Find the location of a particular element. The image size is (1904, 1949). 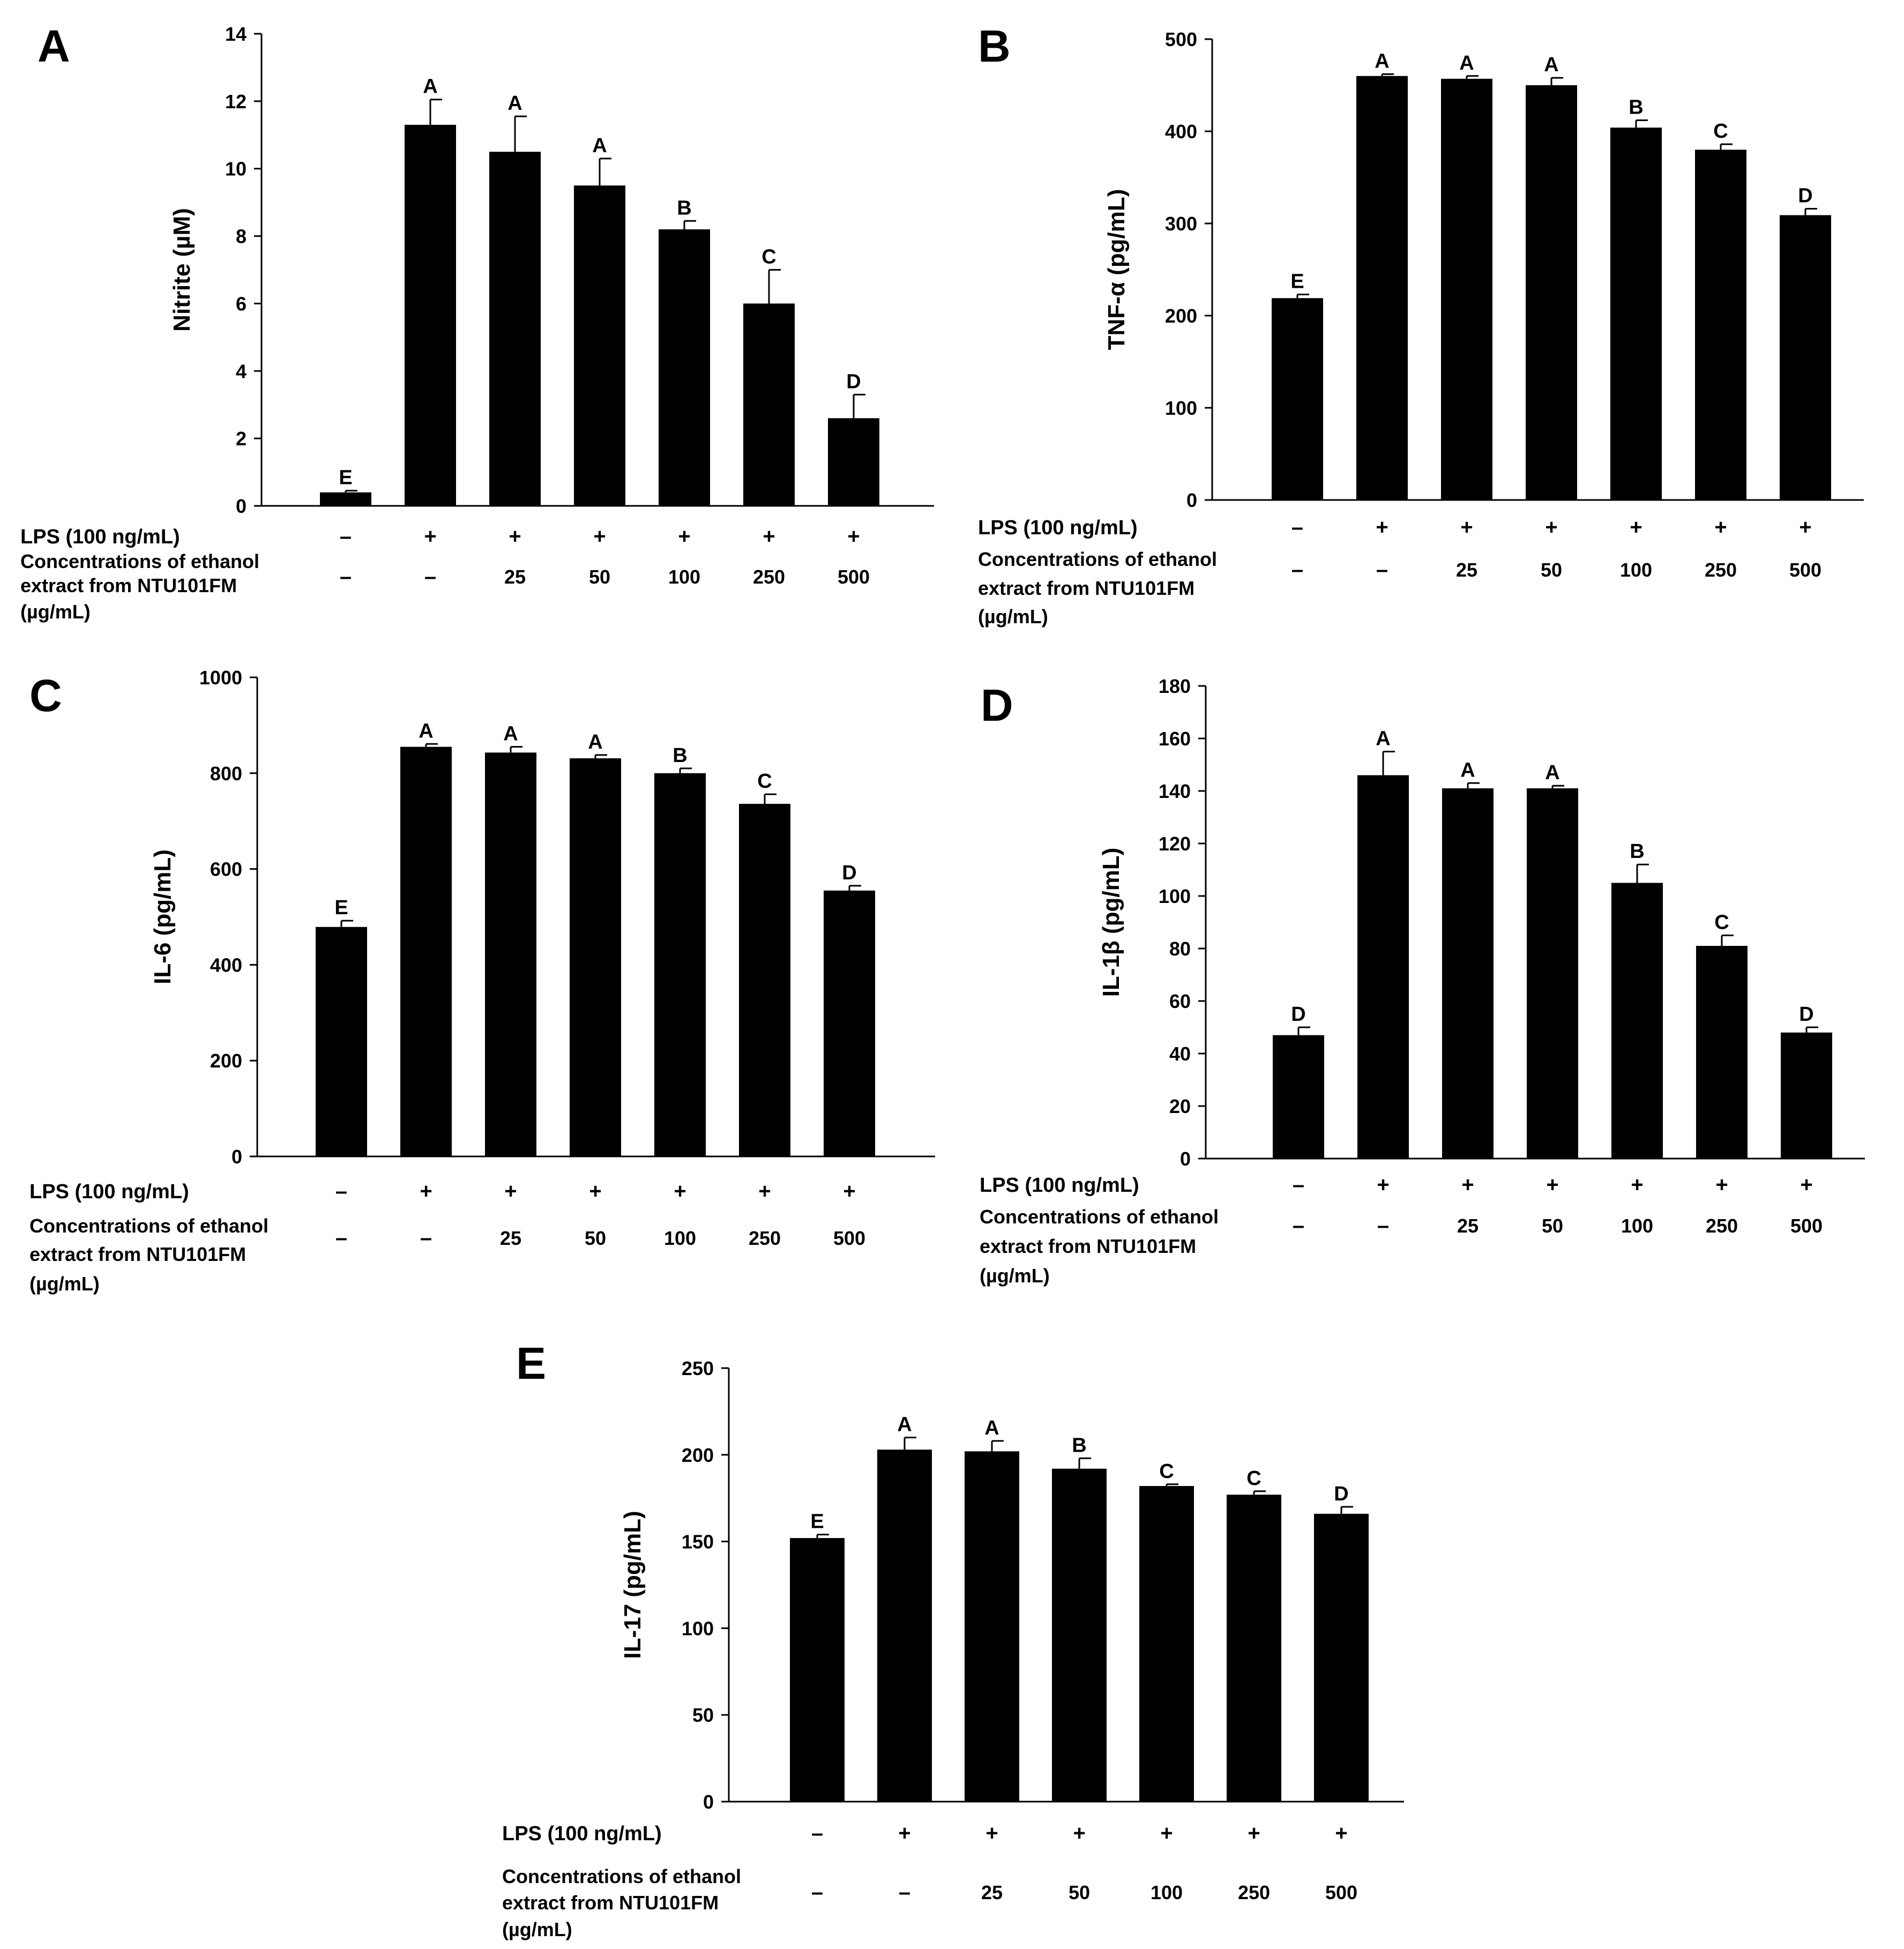

y-axis-title: Nitrite (µM) is located at coordinates (182, 270).